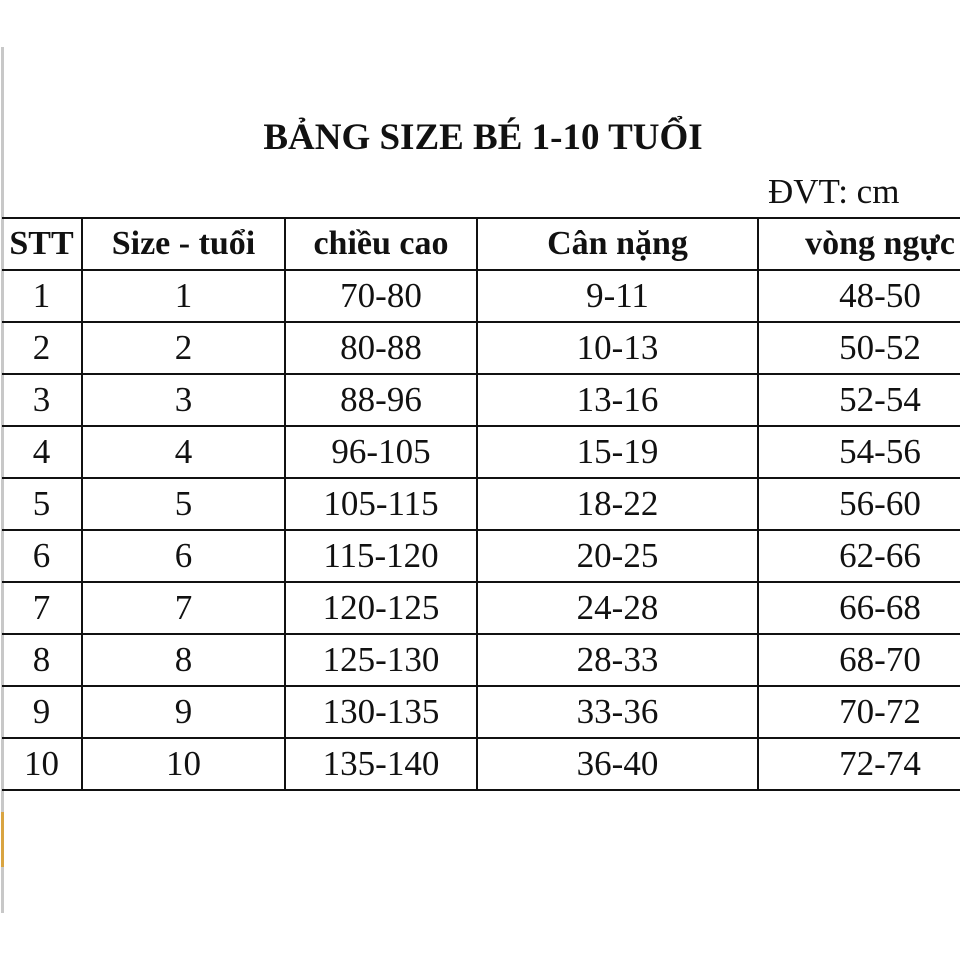  I want to click on cell-chest: 68-70, so click(858, 660).